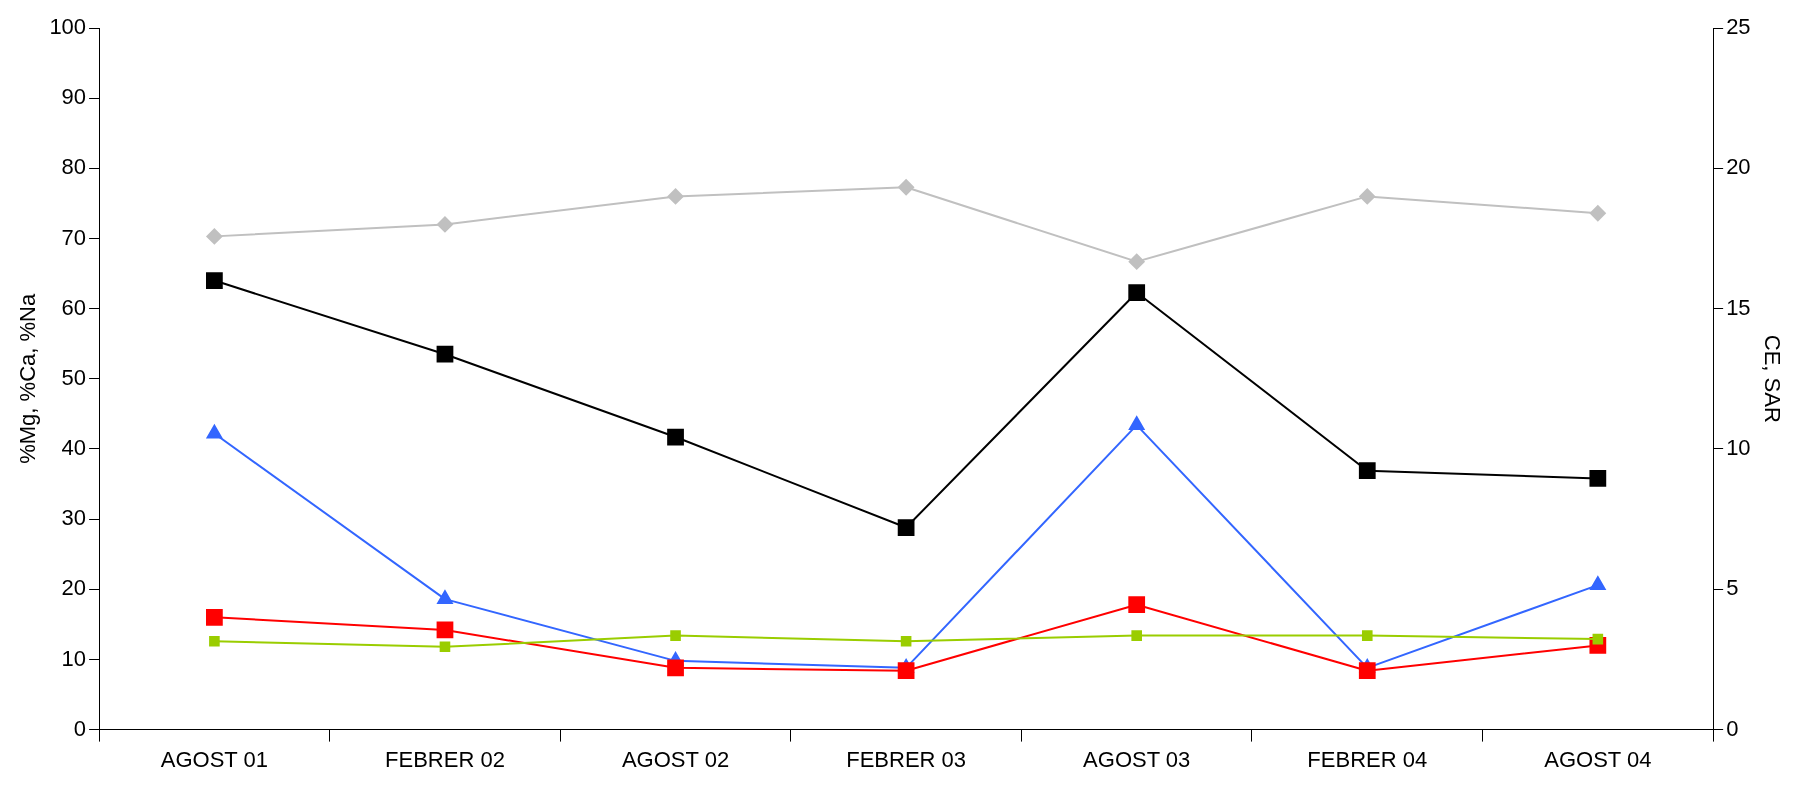  What do you see at coordinates (1738, 167) in the screenshot?
I see `y2-tick-label: 20` at bounding box center [1738, 167].